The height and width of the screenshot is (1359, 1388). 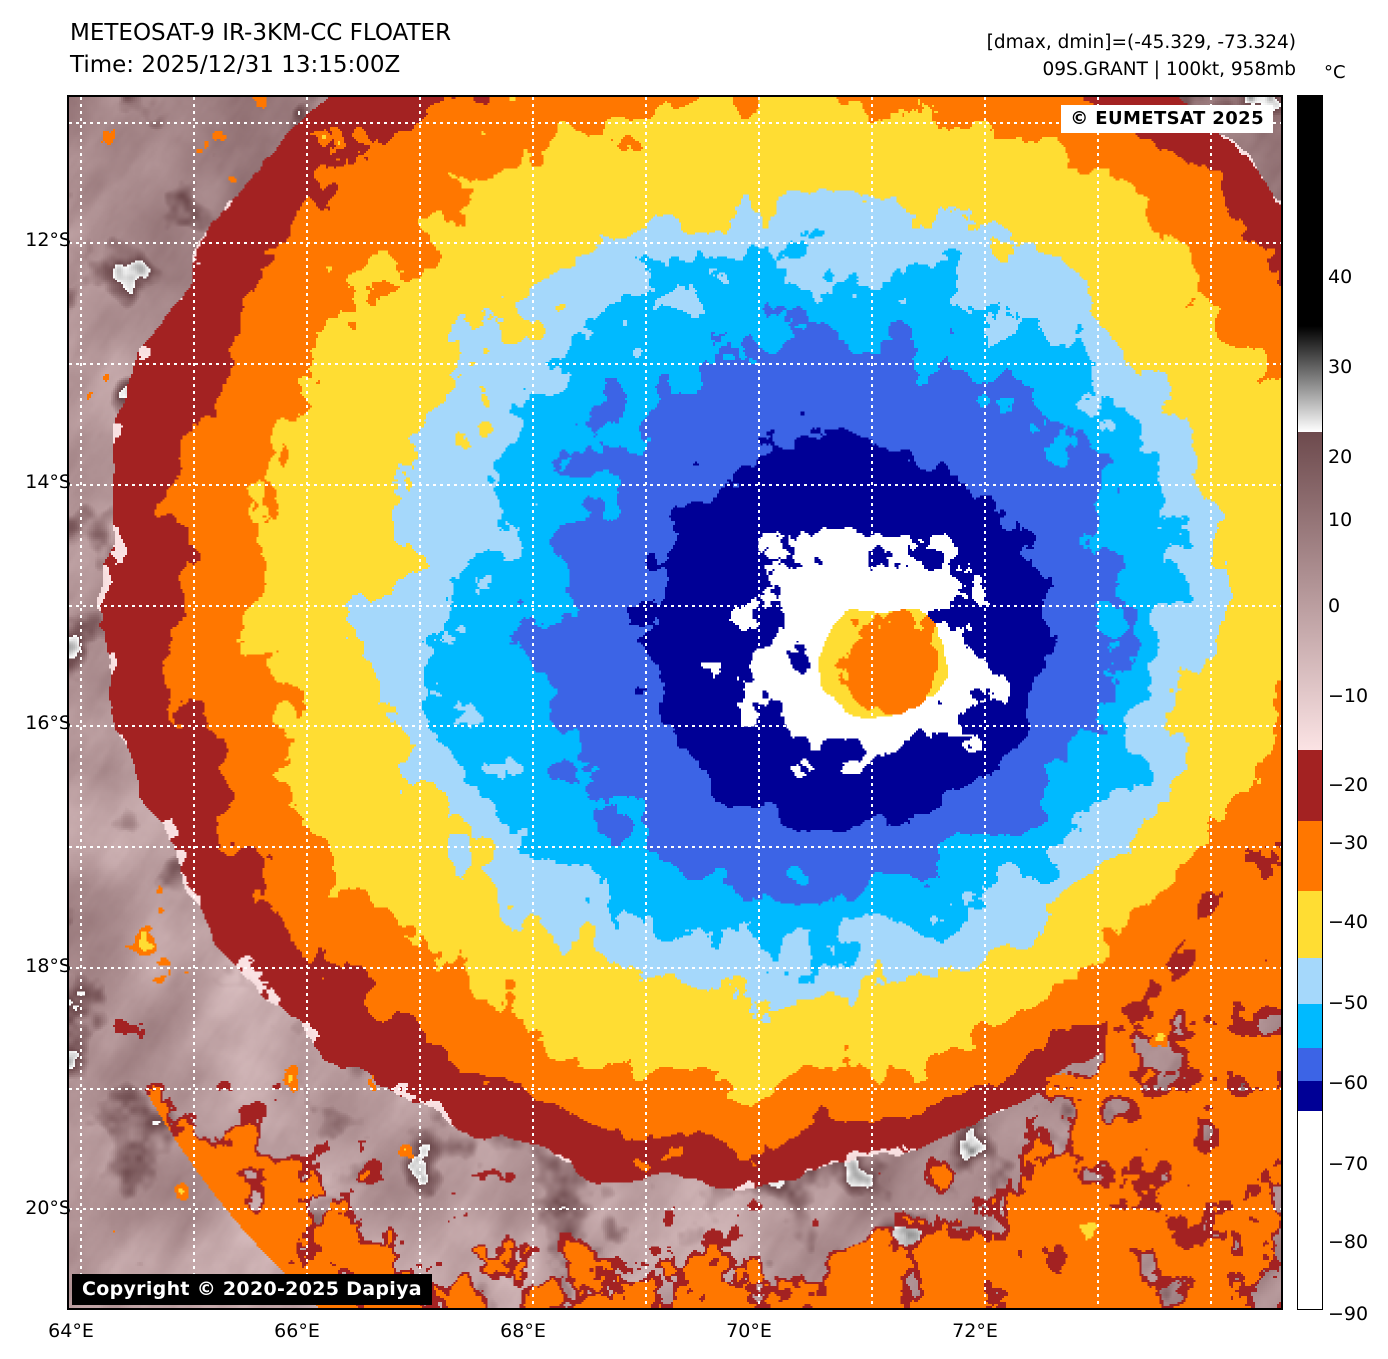 I want to click on colorbar-tick-labels: 40 30 20 10 0 −10 −20 −30 −40 −50 −60 −70 −80 −90, so click(x=1358, y=710).